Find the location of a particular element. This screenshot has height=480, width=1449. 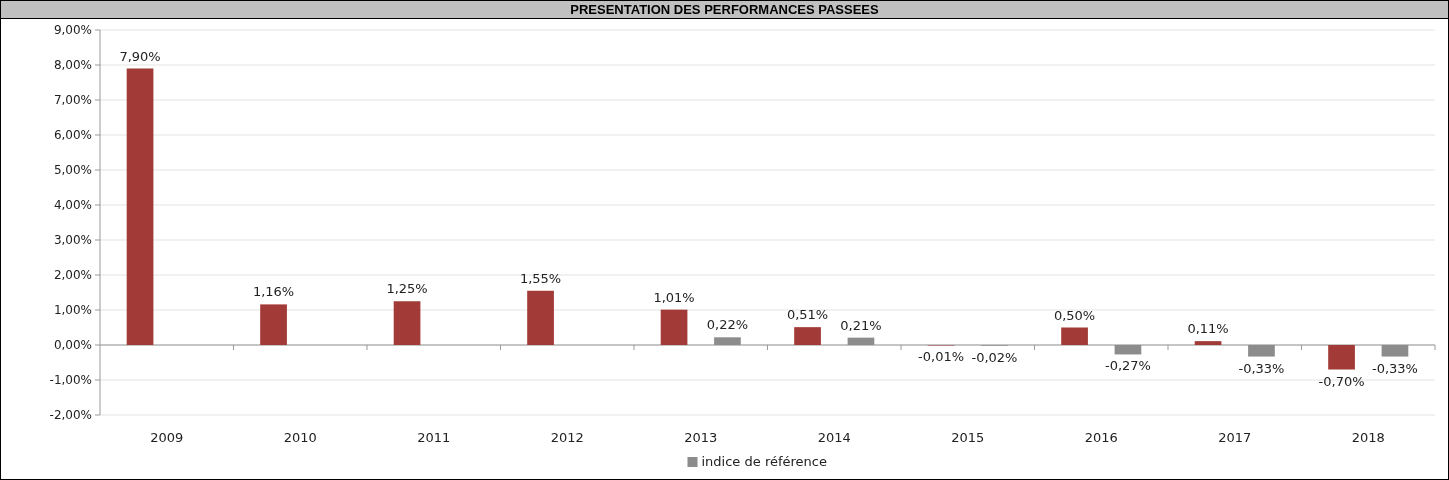

y-tick-label: 0,00% is located at coordinates (72, 345).